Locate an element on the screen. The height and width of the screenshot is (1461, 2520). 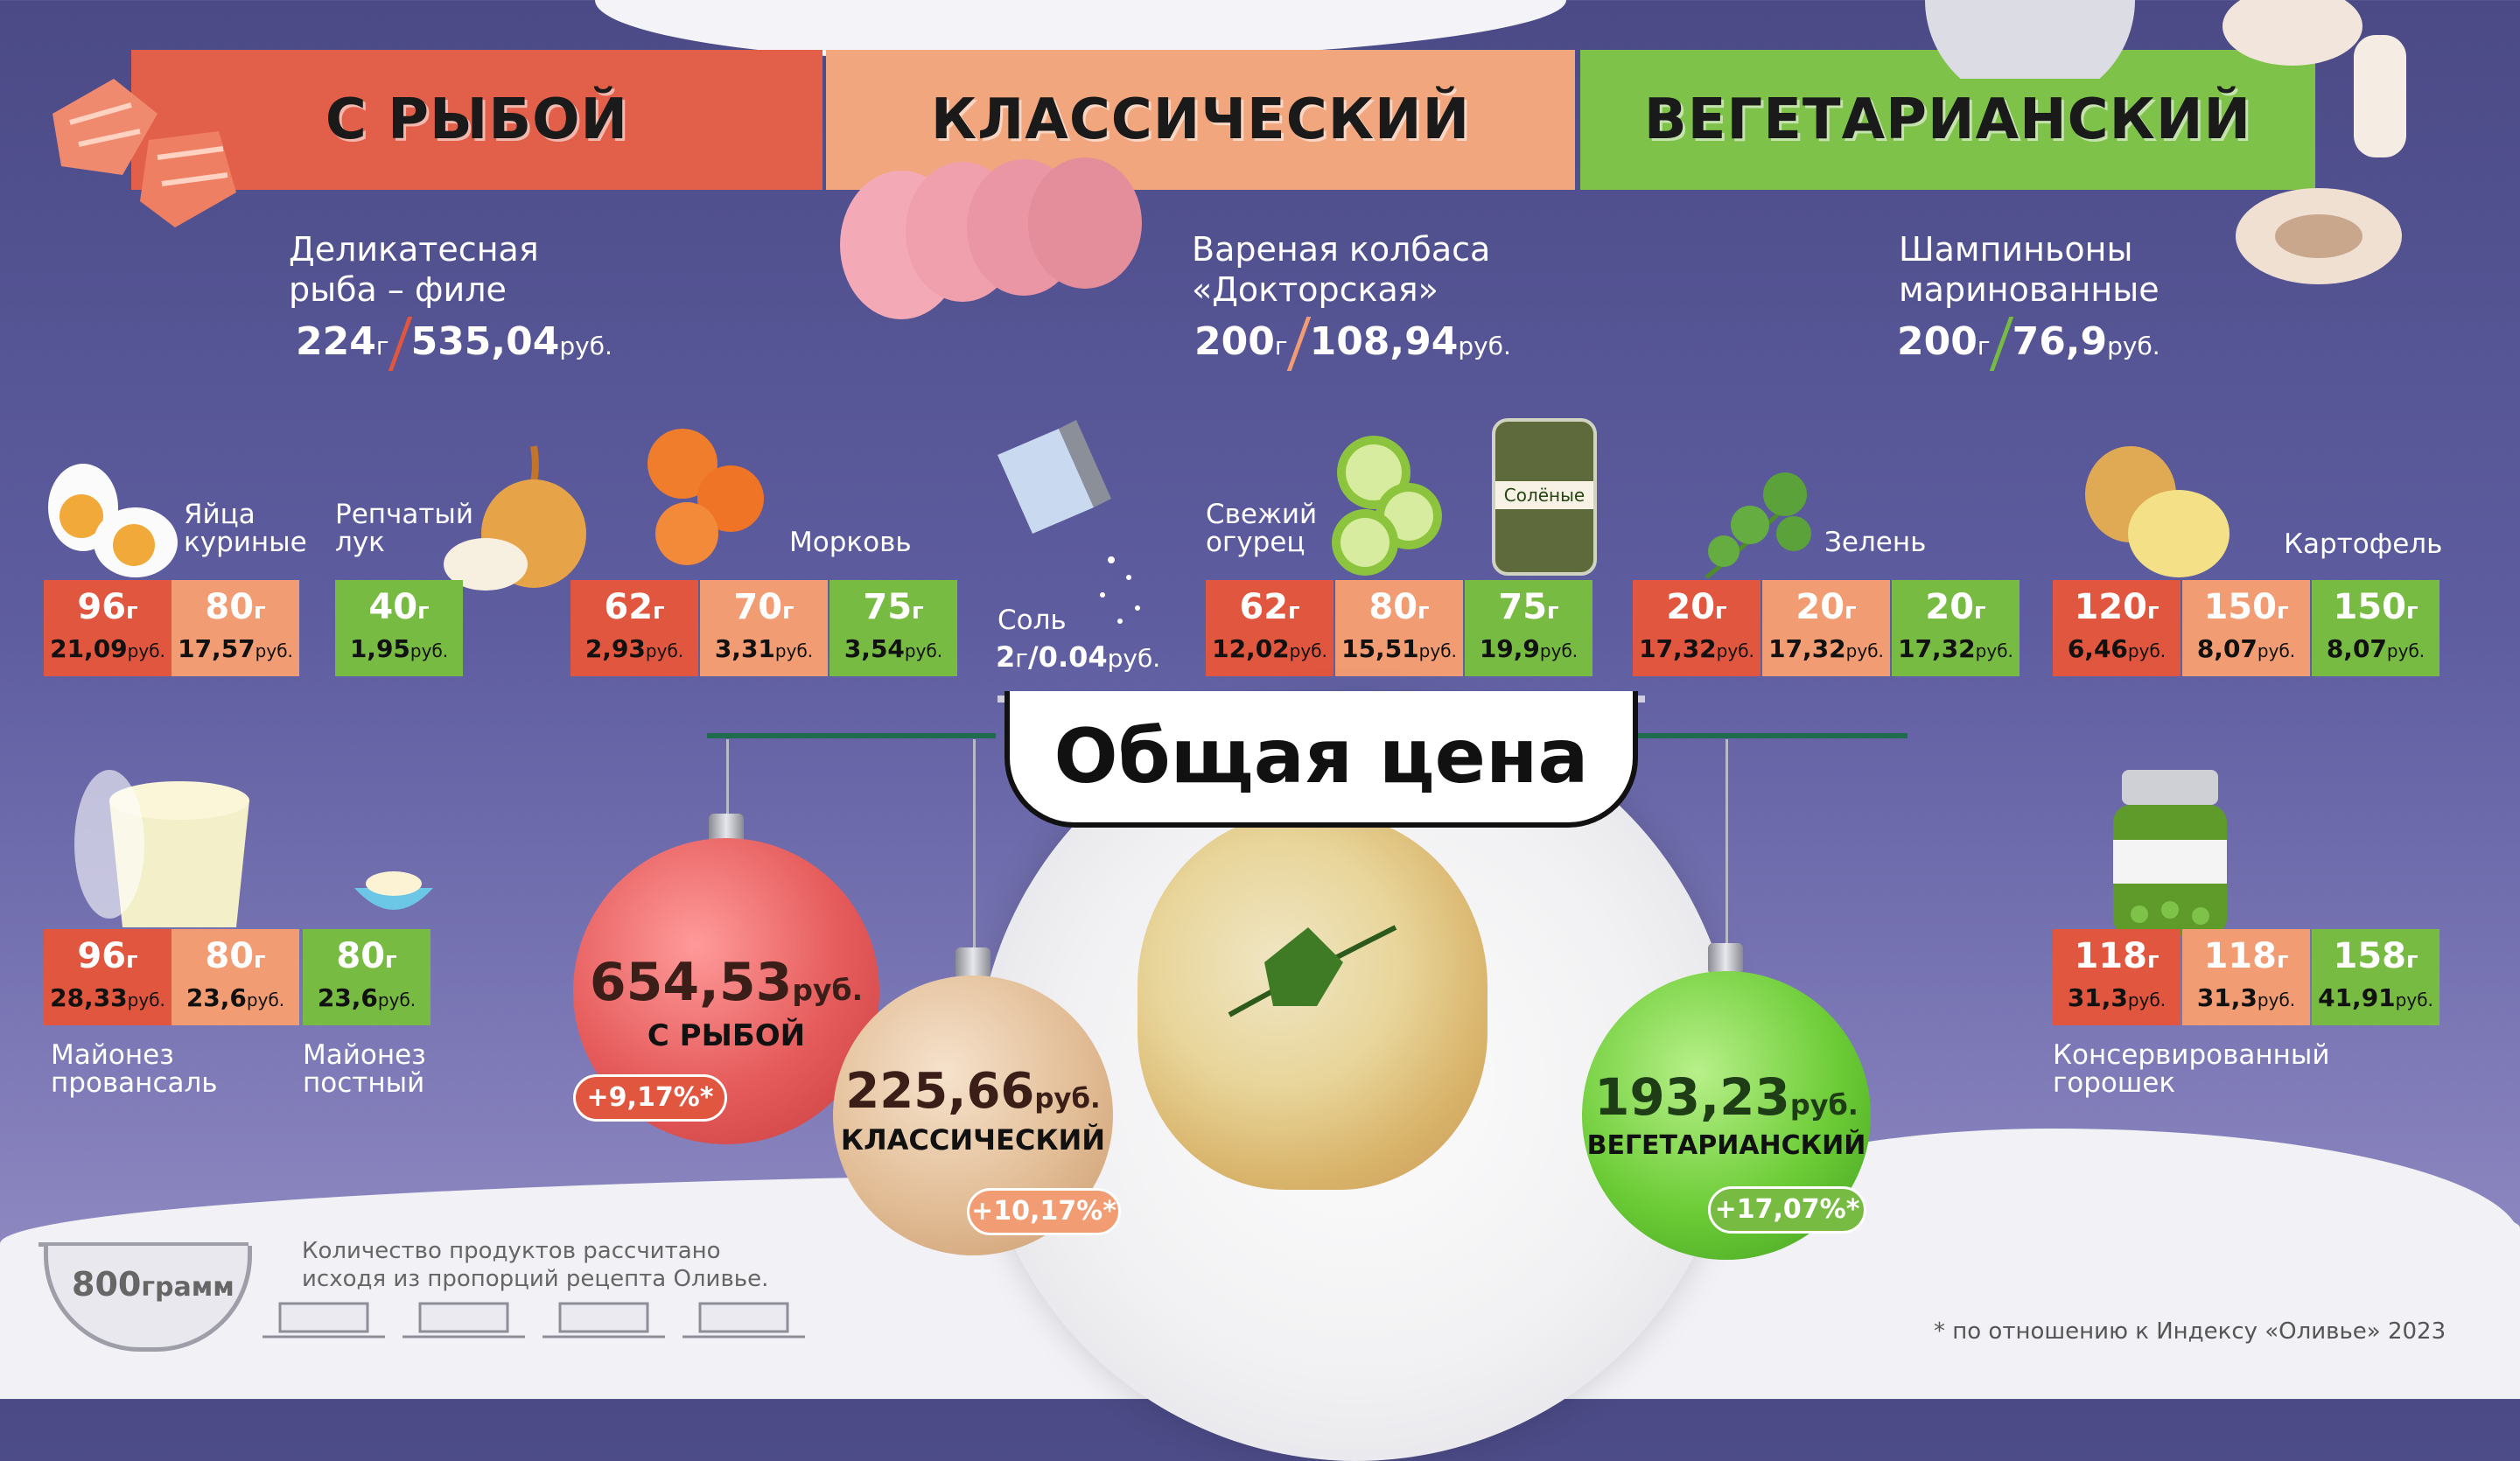
parsley-icon is located at coordinates (1757, 525).